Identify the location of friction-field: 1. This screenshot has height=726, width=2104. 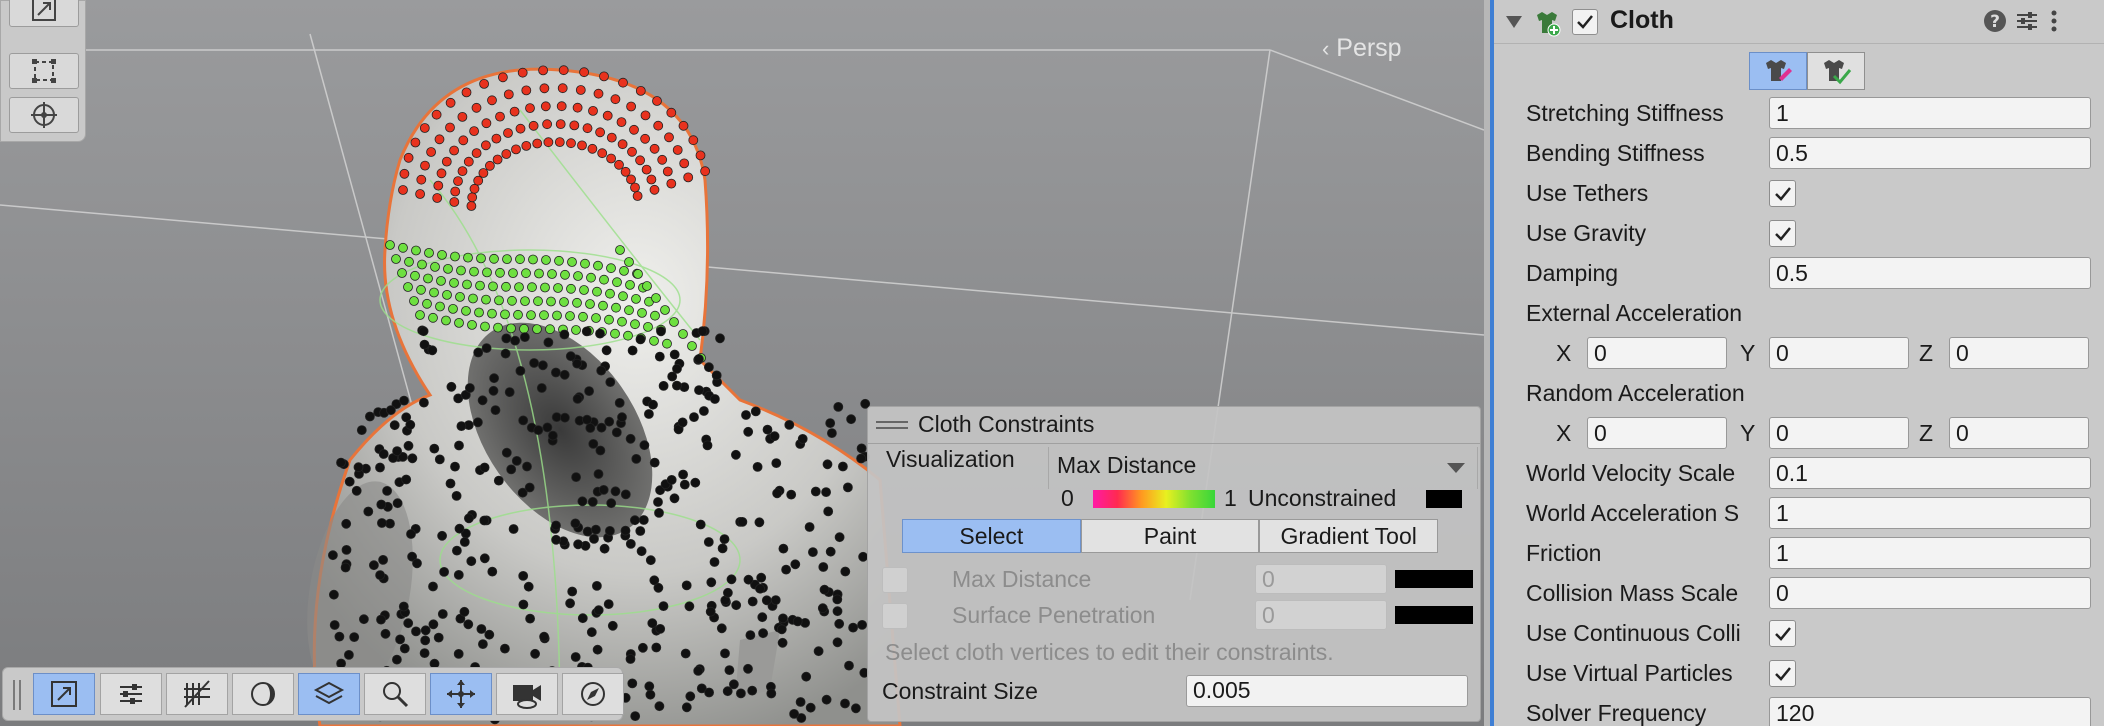
(1930, 553).